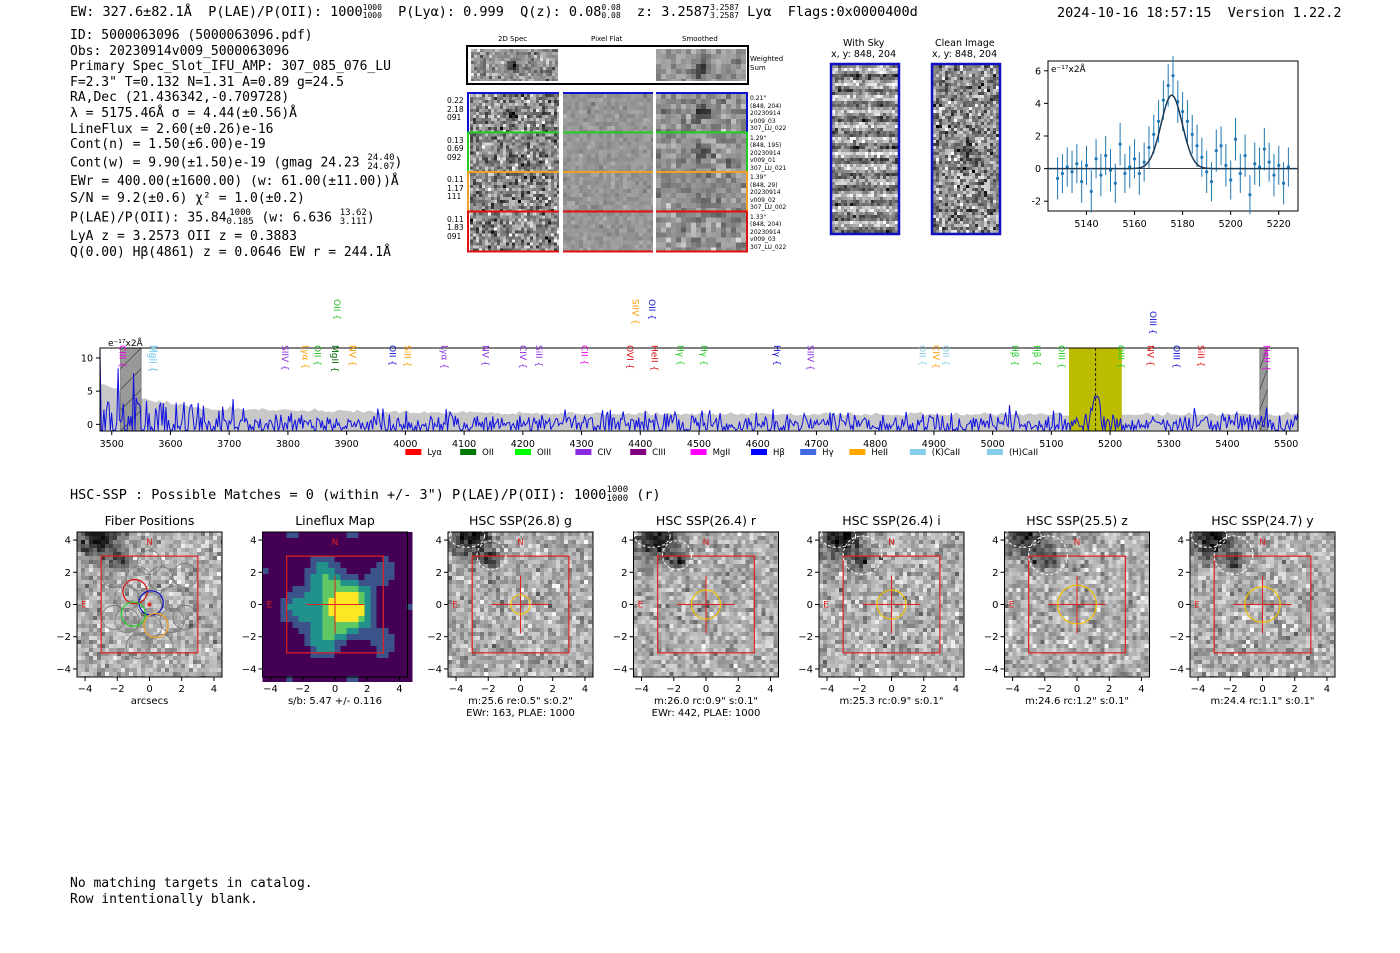 Image resolution: width=1400 pixels, height=953 pixels. Describe the element at coordinates (168, 145) in the screenshot. I see `cont-n: Cont(n) = 1.50(±6.00)e-19` at that location.